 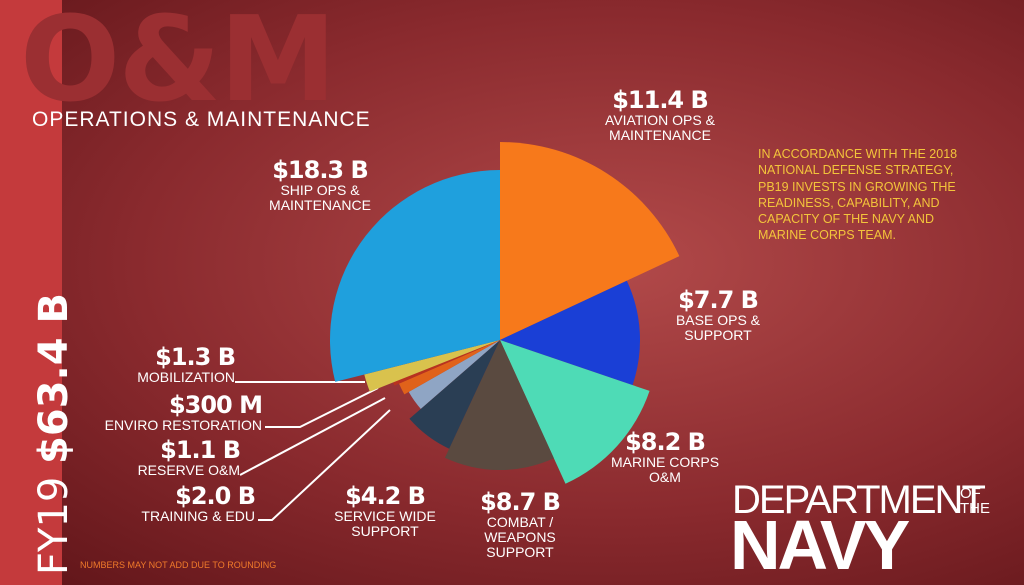 What do you see at coordinates (198, 516) in the screenshot?
I see `category-label: TRAINING & EDU` at bounding box center [198, 516].